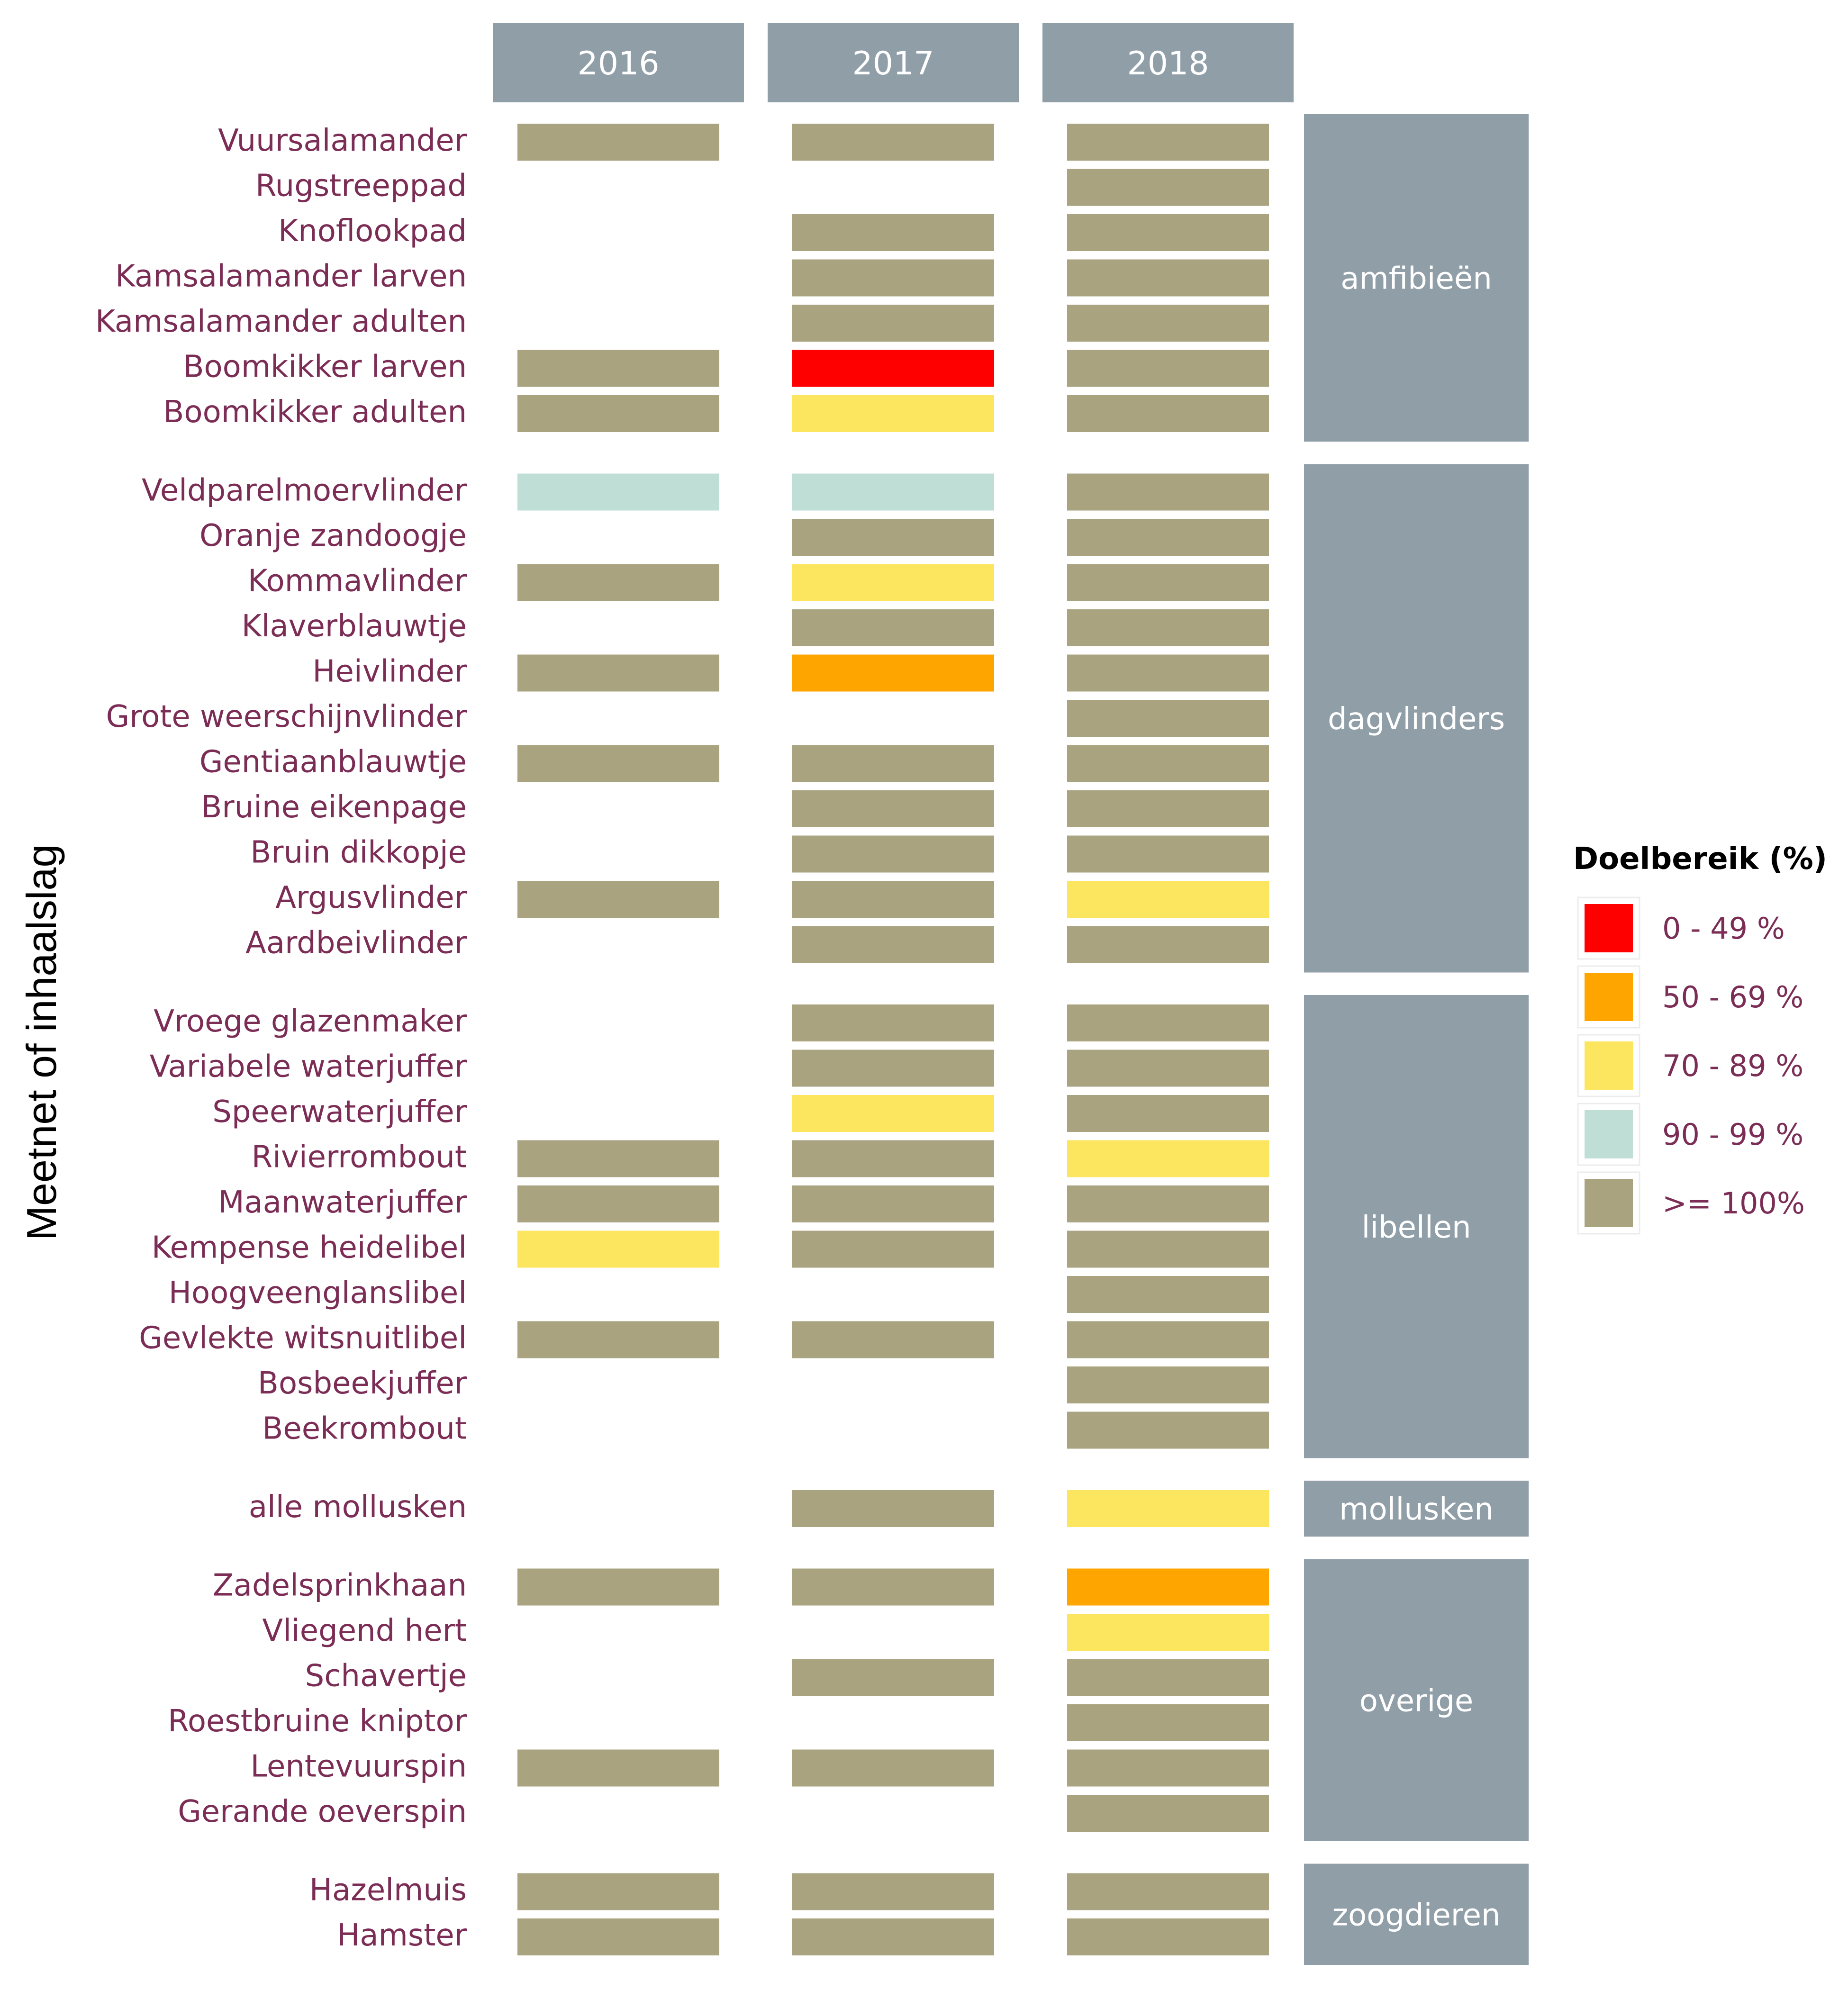  What do you see at coordinates (1416, 1915) in the screenshot?
I see `group-label: zoogdieren` at bounding box center [1416, 1915].